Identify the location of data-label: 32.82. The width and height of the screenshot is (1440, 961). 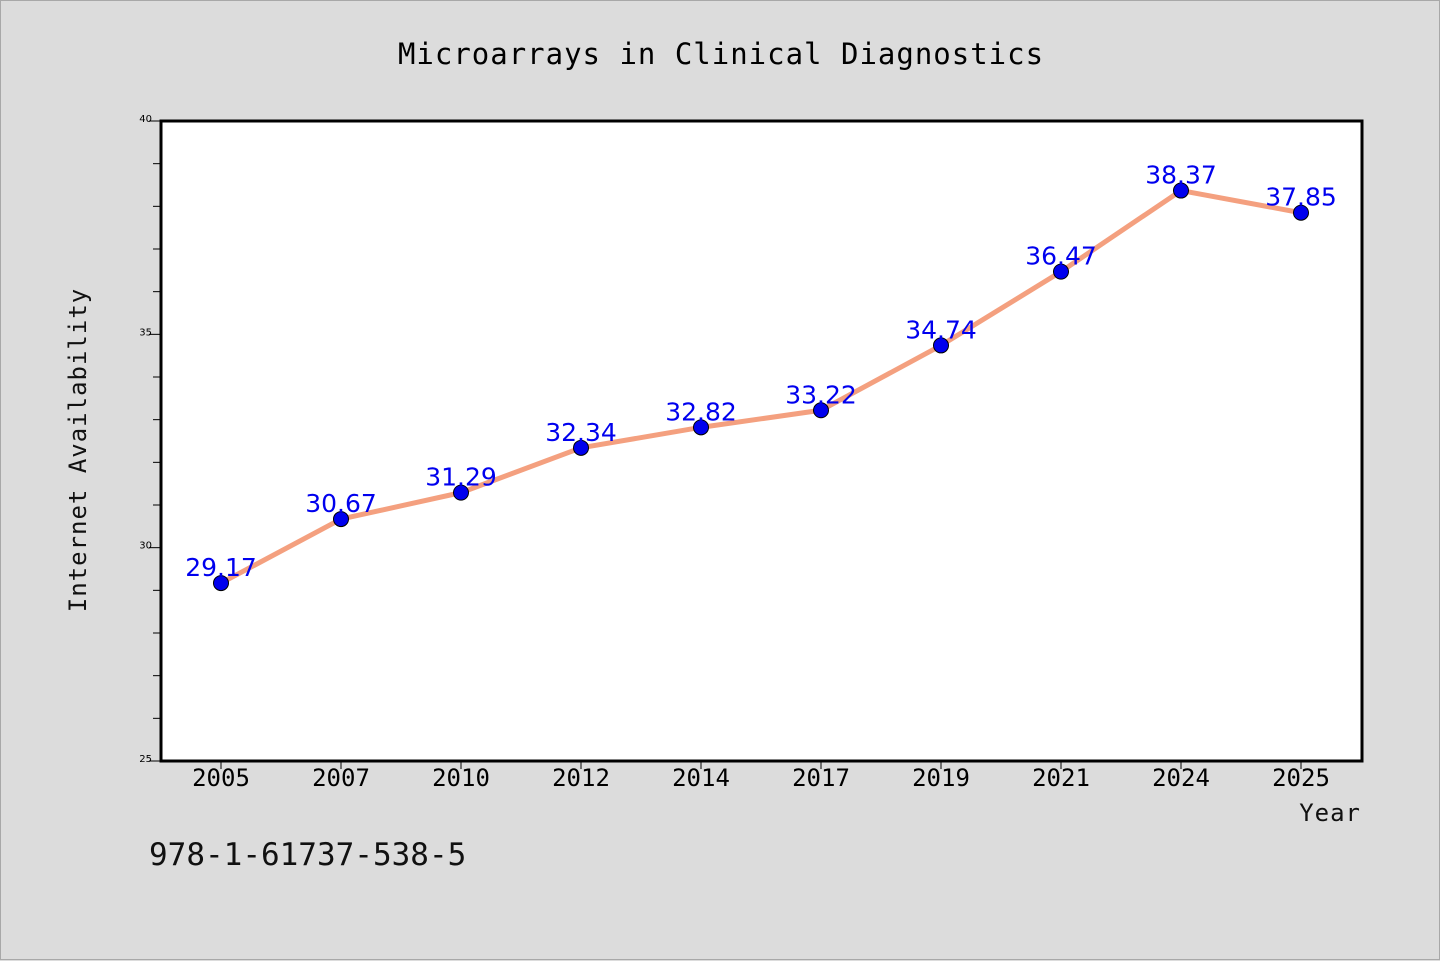
(701, 411).